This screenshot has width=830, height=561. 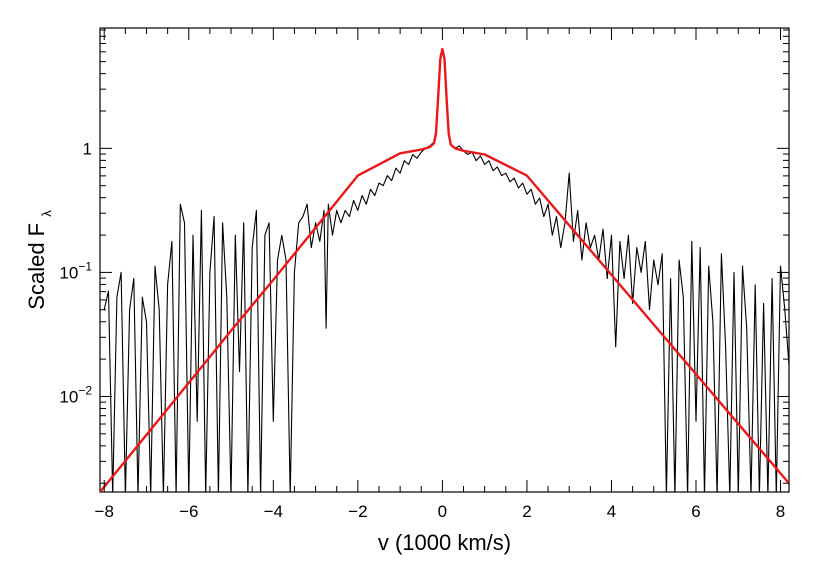 I want to click on x-axis-label: v (1000 km/s), so click(x=444, y=542).